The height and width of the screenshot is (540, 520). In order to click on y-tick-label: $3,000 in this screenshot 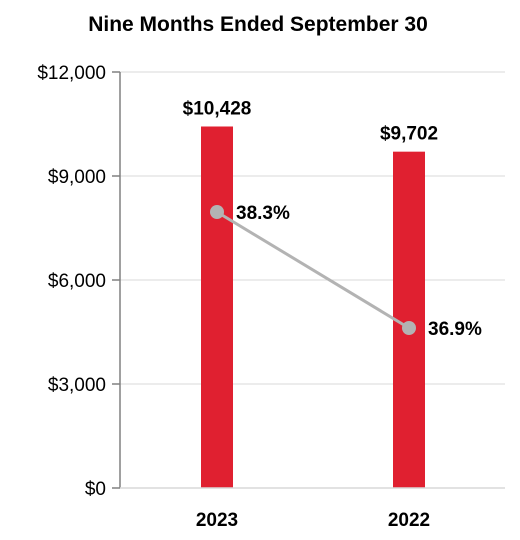, I will do `click(77, 385)`.